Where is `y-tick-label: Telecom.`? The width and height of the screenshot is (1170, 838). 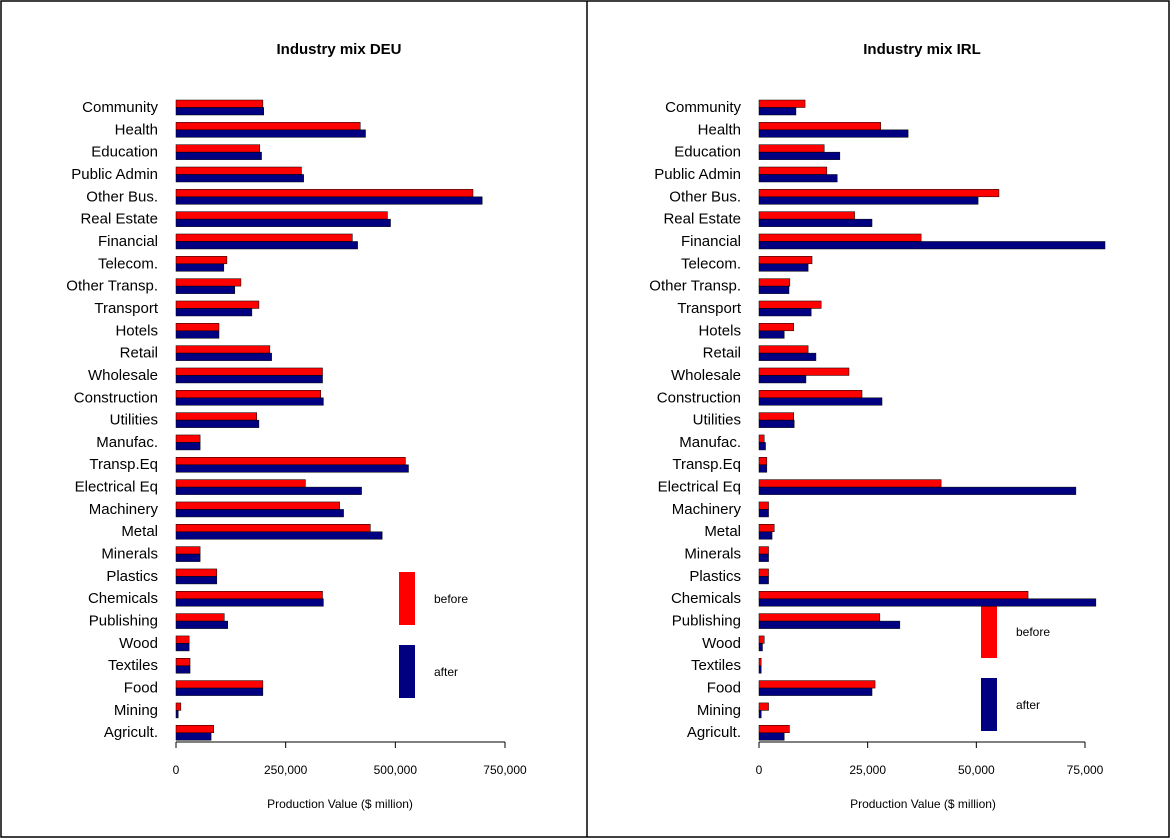
y-tick-label: Telecom. is located at coordinates (128, 263).